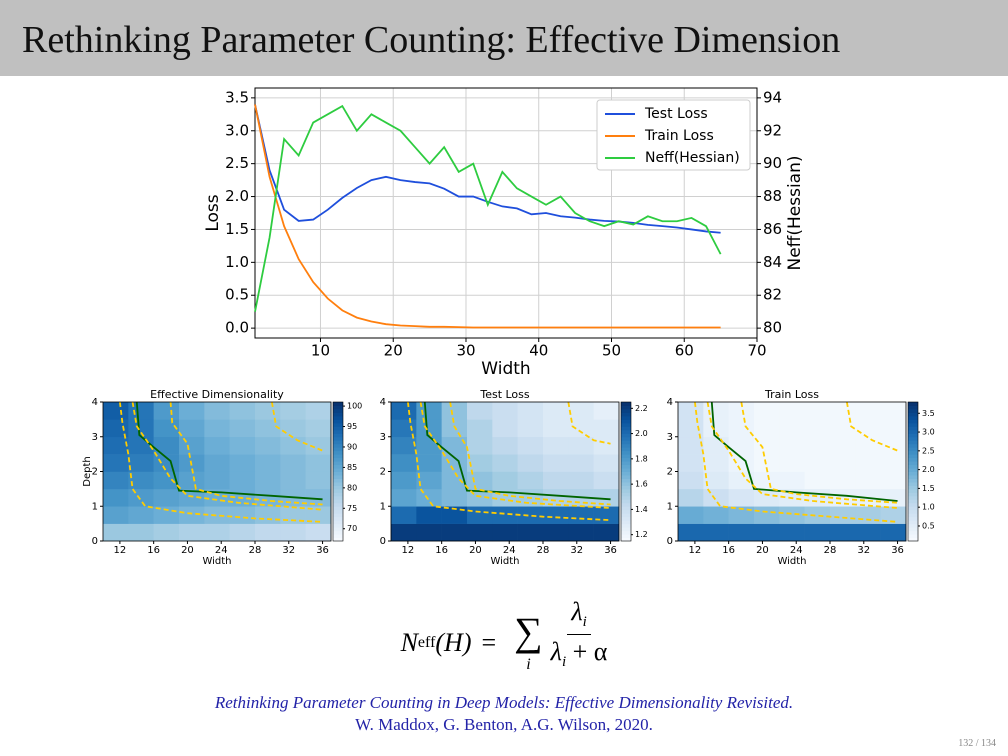  I want to click on legend-label: Neff(Hessian), so click(692, 158).